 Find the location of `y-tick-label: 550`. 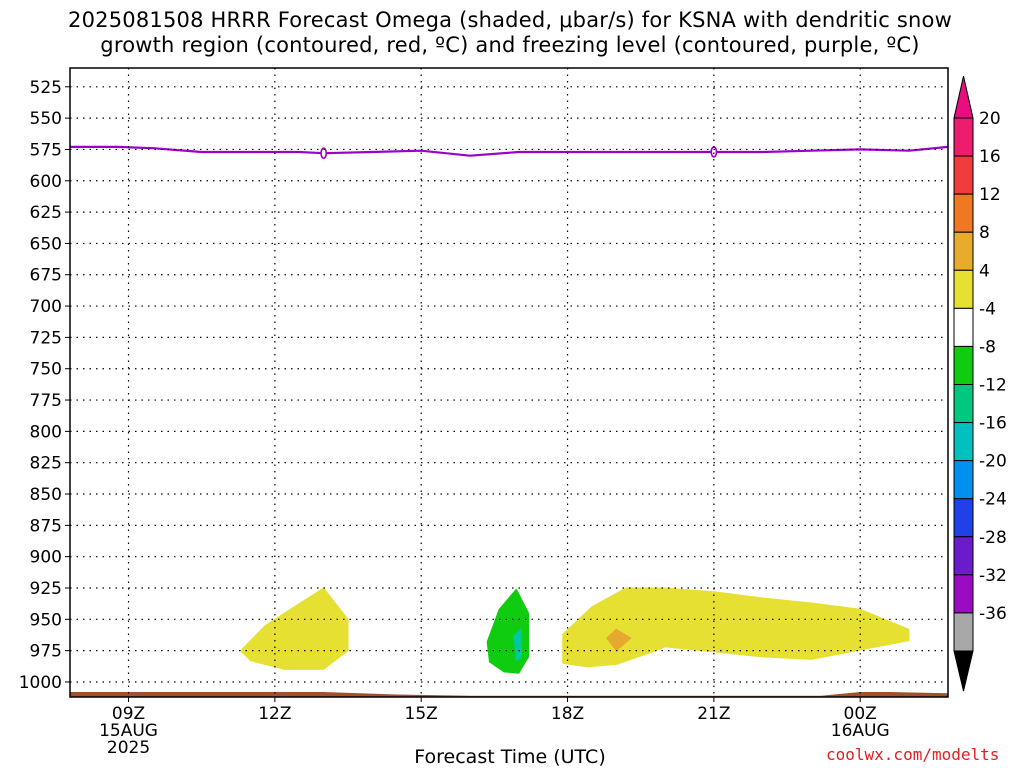

y-tick-label: 550 is located at coordinates (46, 119).